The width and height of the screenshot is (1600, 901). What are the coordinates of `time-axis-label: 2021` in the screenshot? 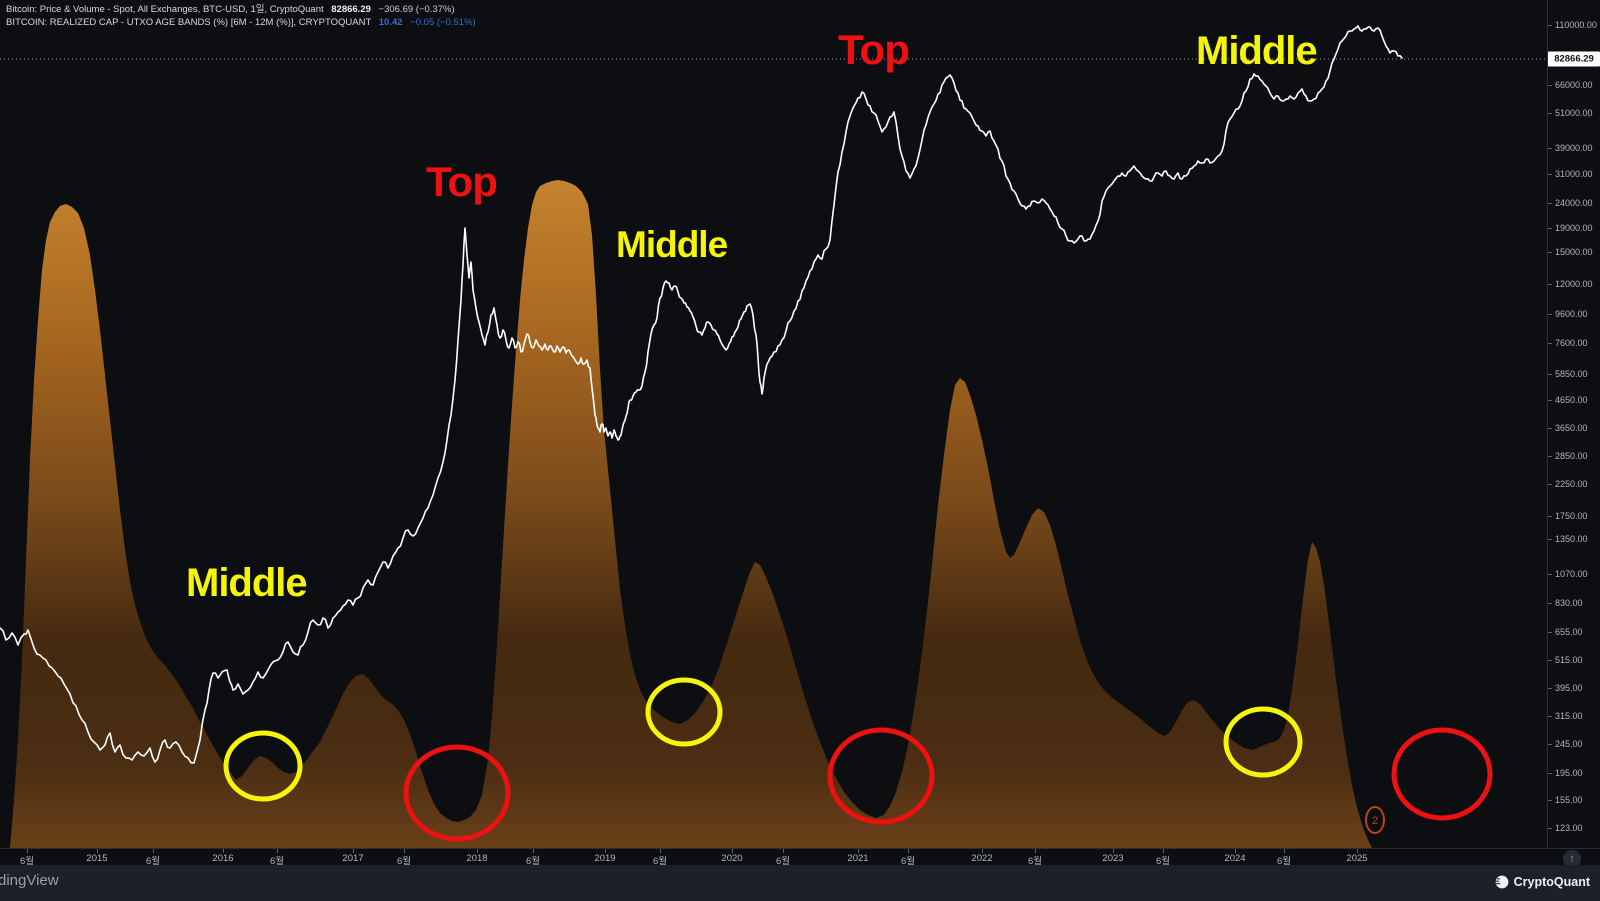 It's located at (858, 858).